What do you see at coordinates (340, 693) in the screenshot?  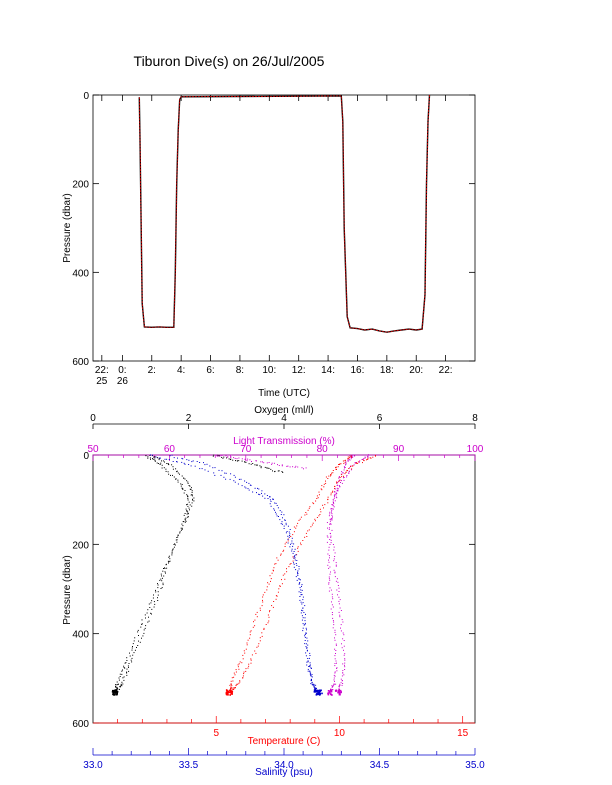 I see `light-bottom-point` at bounding box center [340, 693].